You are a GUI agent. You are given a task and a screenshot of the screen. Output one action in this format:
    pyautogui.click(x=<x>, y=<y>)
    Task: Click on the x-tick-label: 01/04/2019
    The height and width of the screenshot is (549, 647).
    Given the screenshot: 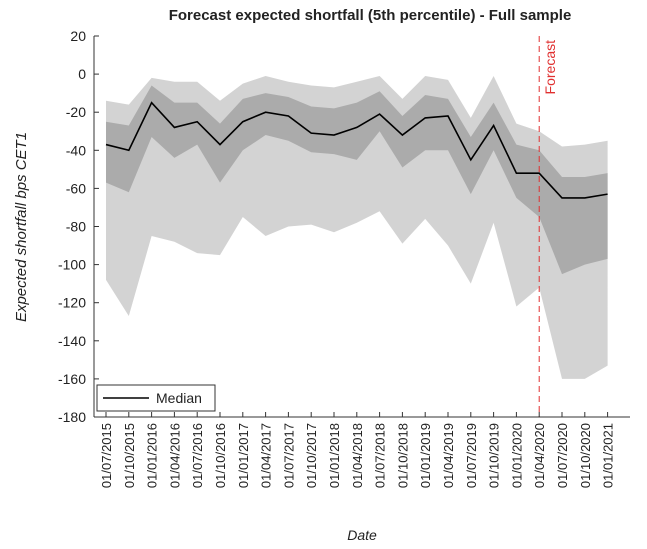 What is the action you would take?
    pyautogui.click(x=448, y=455)
    